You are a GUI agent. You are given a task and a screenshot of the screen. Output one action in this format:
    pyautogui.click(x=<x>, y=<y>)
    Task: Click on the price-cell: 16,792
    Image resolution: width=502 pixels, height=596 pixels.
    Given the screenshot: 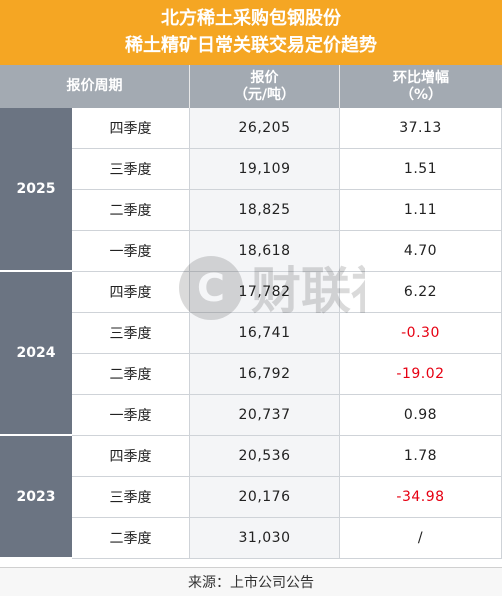 What is the action you would take?
    pyautogui.click(x=265, y=374)
    